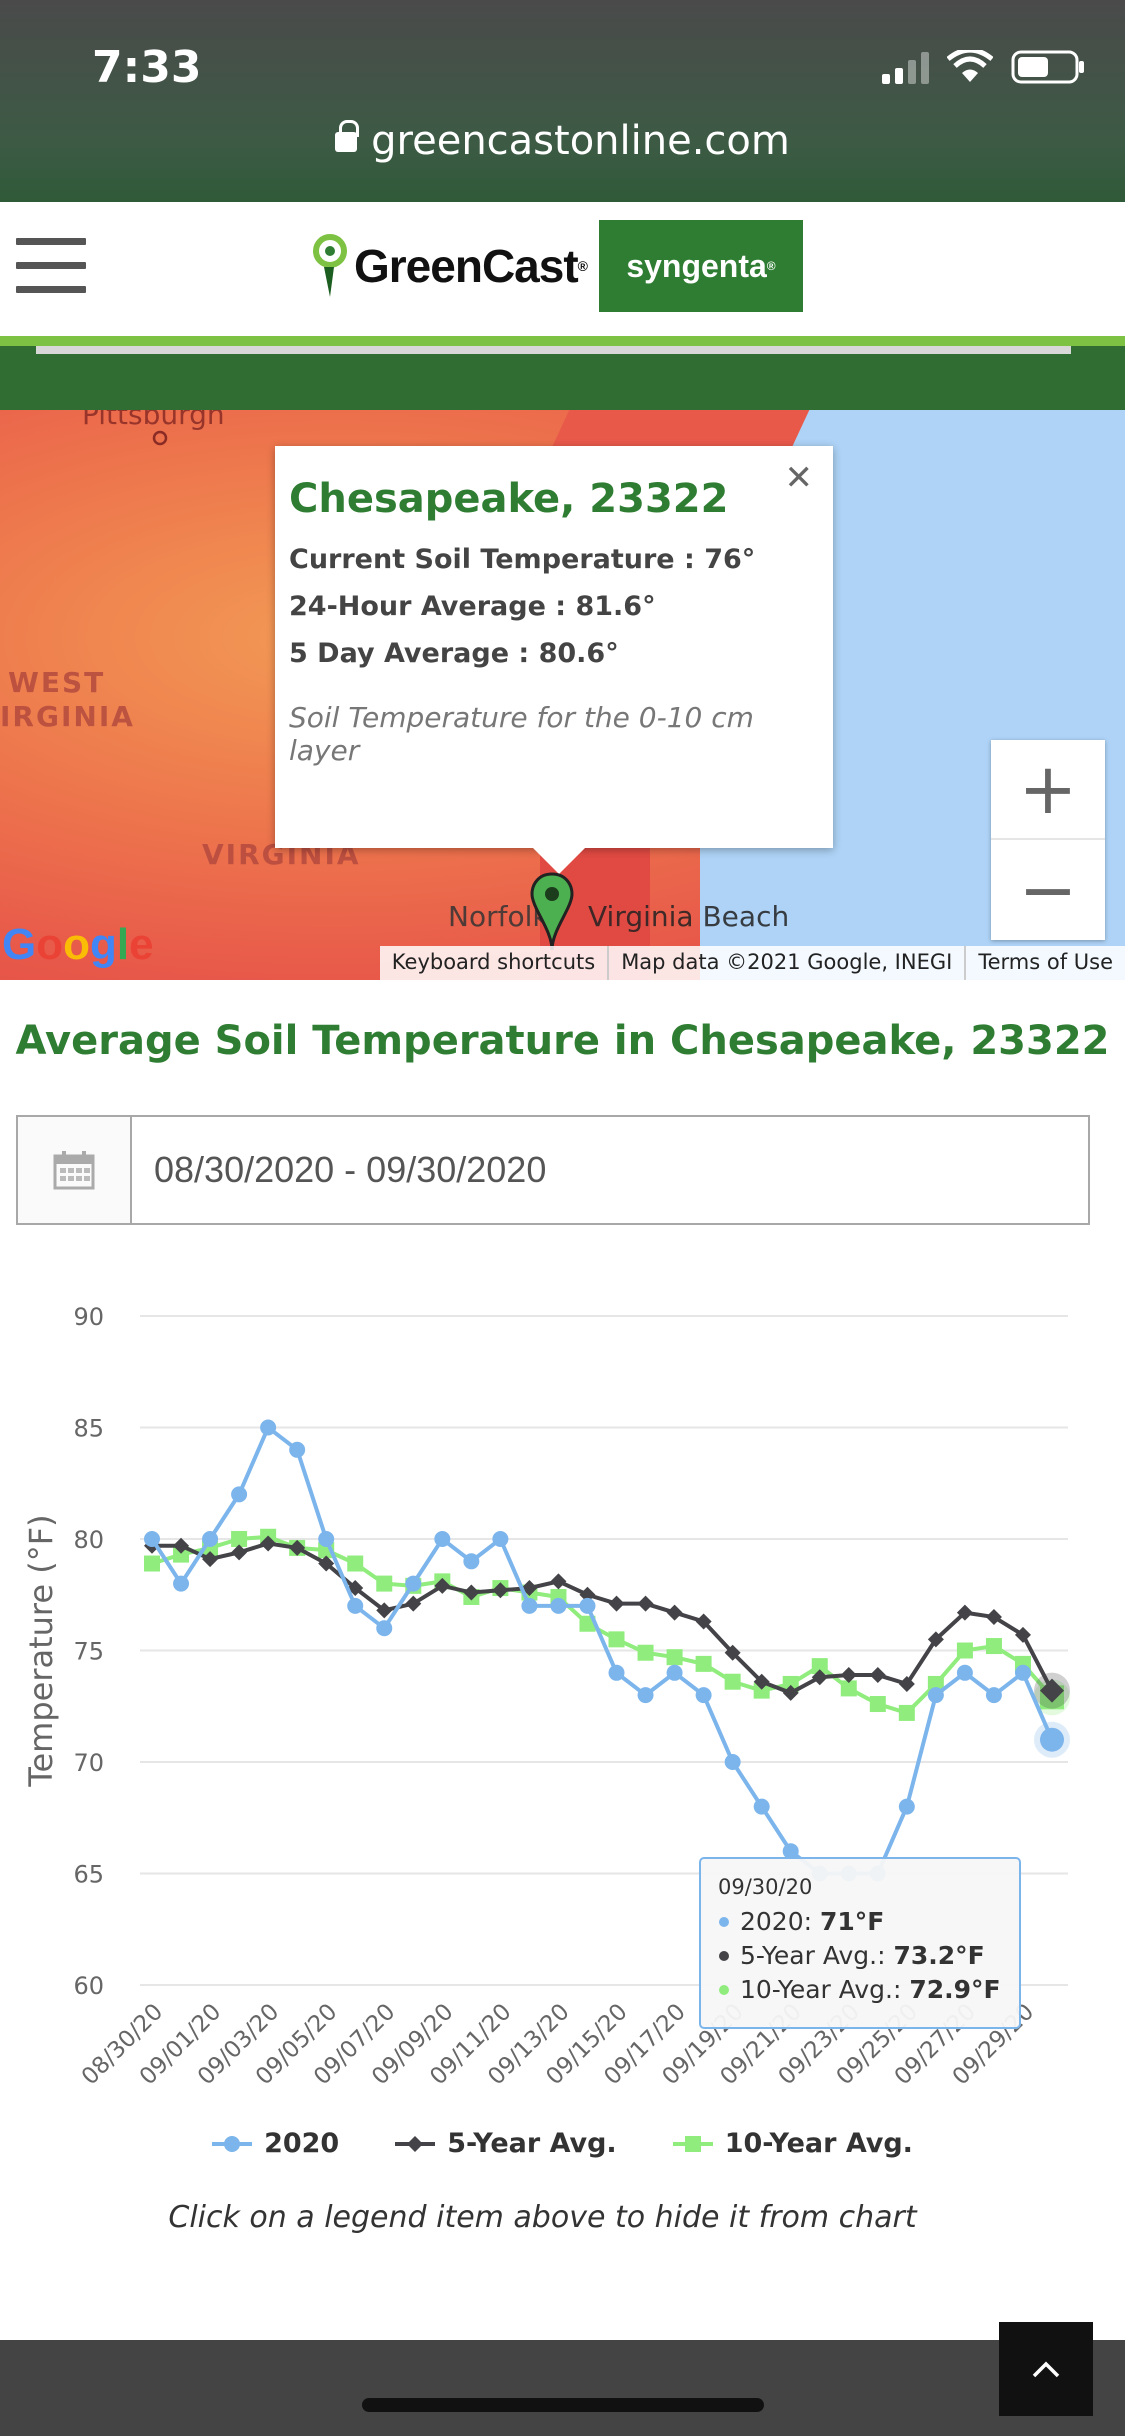  I want to click on wifi-icon, so click(970, 66).